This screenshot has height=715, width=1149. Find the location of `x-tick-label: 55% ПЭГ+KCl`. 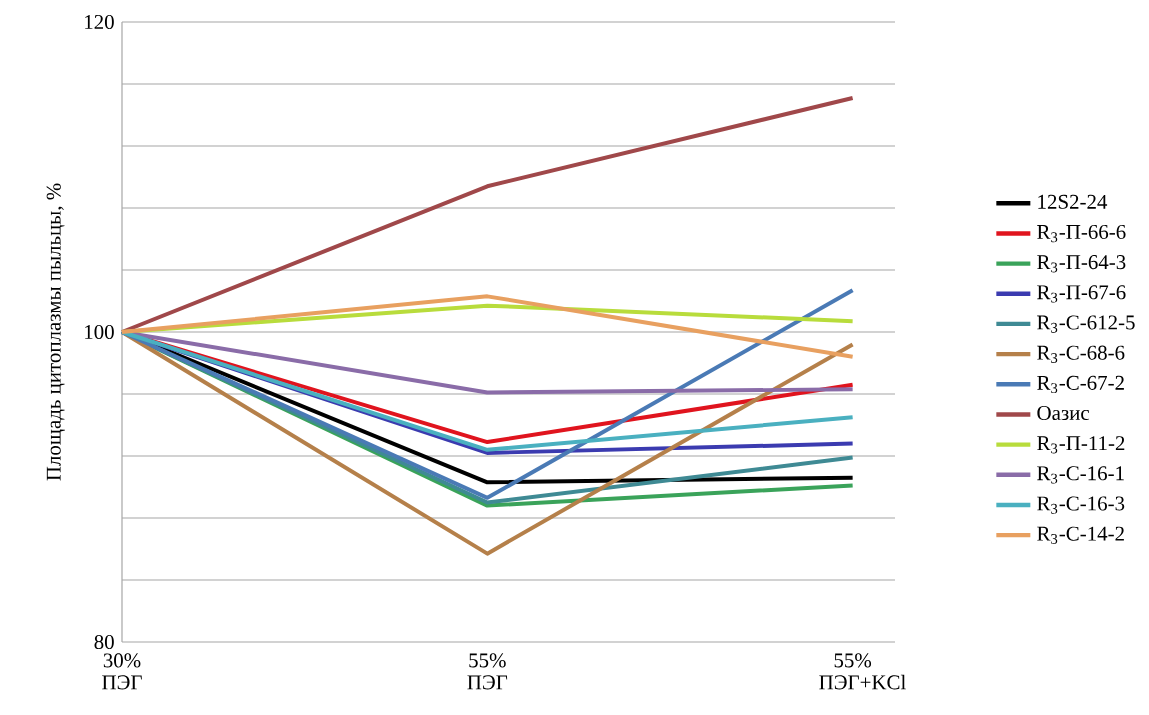

x-tick-label: 55% ПЭГ+KCl is located at coordinates (862, 671).